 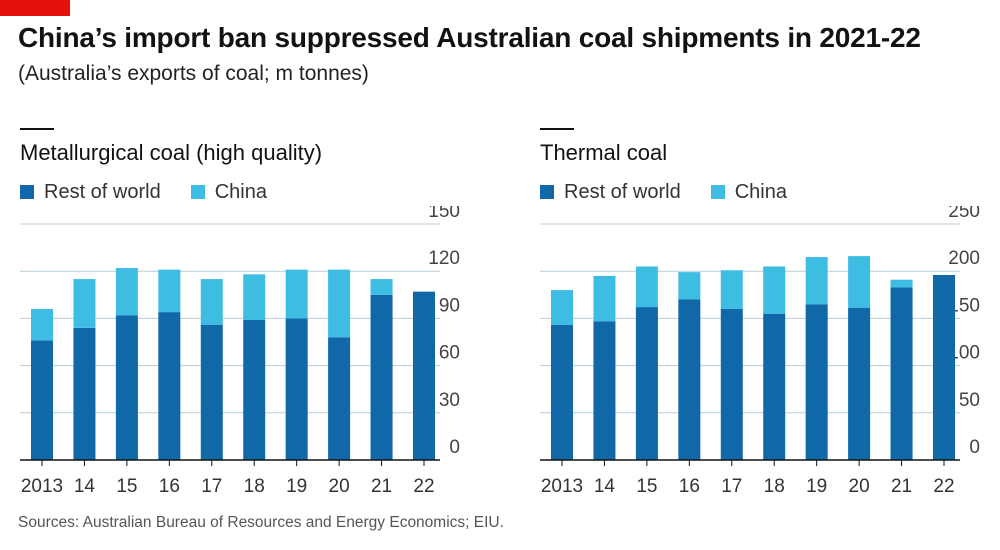 What do you see at coordinates (969, 400) in the screenshot?
I see `y-tick-label: 50` at bounding box center [969, 400].